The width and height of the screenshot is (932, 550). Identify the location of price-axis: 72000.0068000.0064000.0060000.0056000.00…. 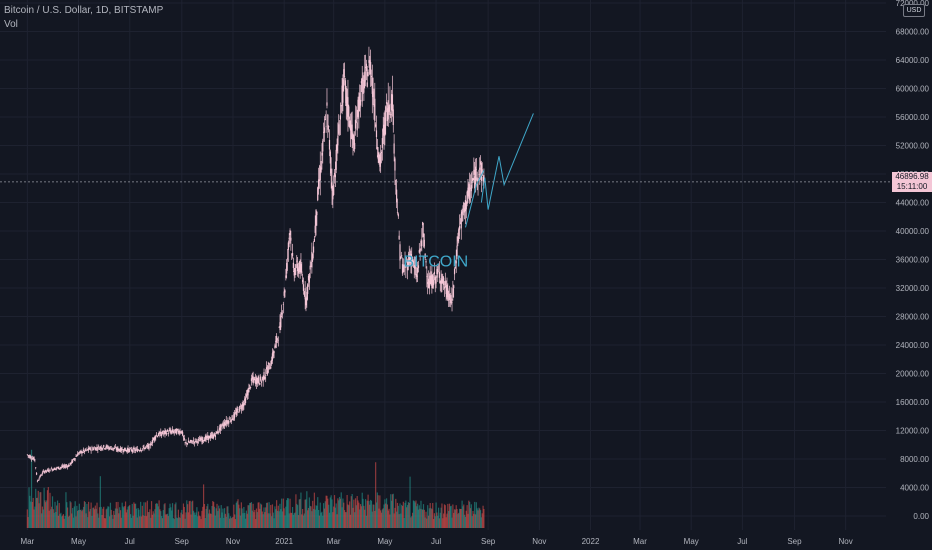
(913, 260).